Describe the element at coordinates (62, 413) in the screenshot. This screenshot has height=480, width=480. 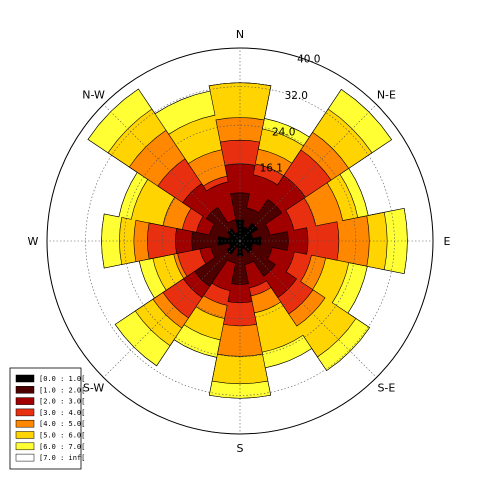
I see `legend-label-3: [3.0 : 4.0[` at that location.